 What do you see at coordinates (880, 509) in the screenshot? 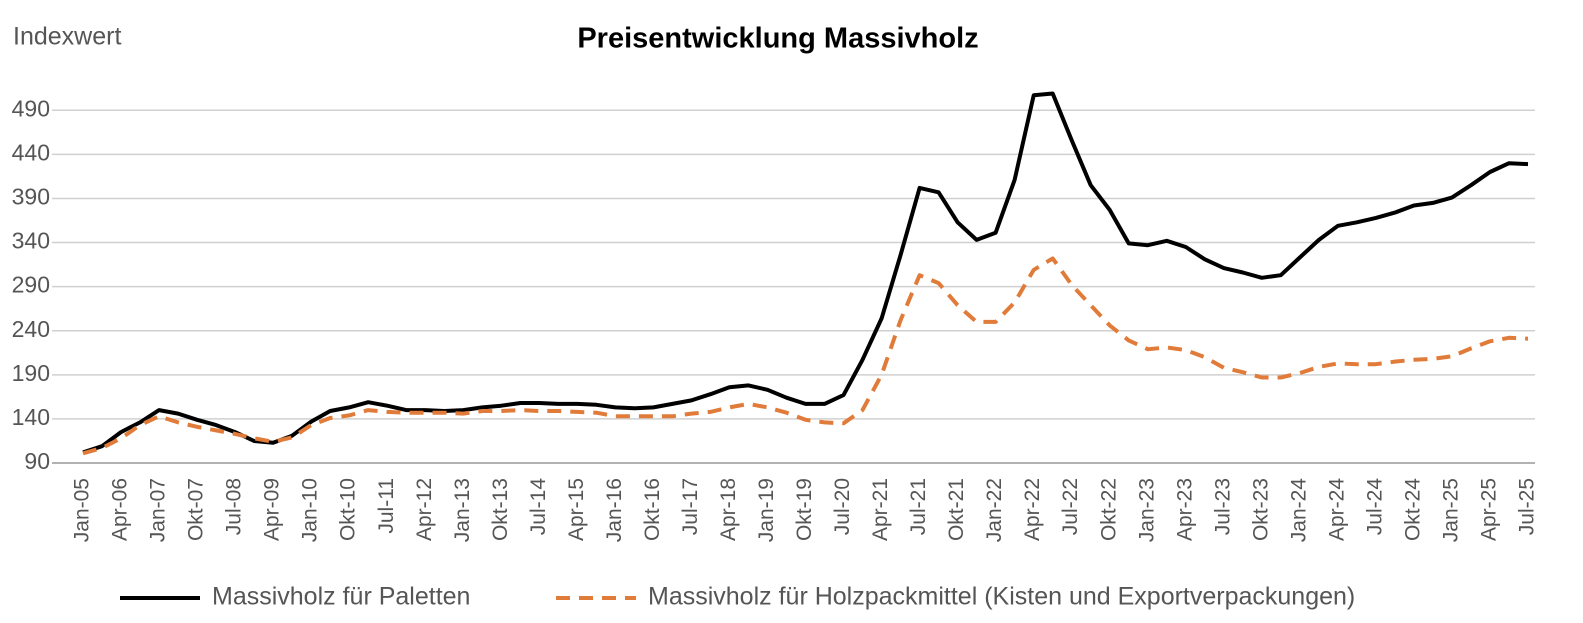
I see `x-tick-label: Apr-21` at bounding box center [880, 509].